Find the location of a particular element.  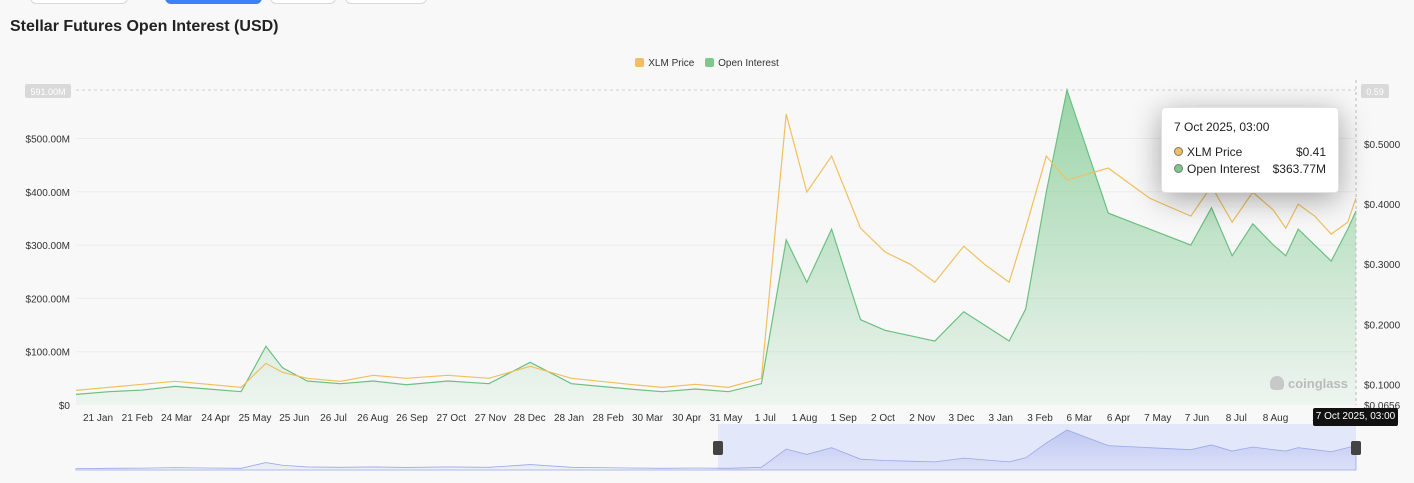

tooltip-row-price: XLM Price $0.41 is located at coordinates (1250, 151).